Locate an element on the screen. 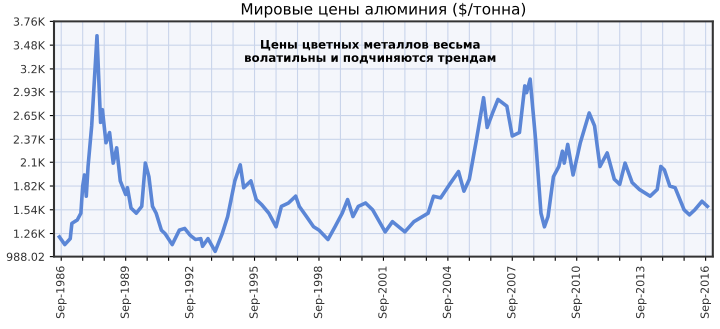  chart-title: Мировые цены алюминия ($/тонна) is located at coordinates (384, 10).